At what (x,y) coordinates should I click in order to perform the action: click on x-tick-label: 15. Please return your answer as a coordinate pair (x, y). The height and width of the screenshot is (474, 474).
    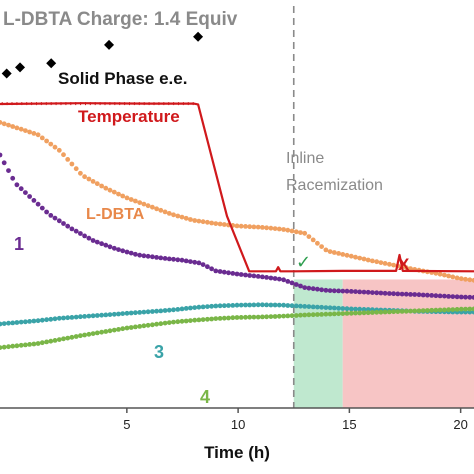
    Looking at the image, I should click on (349, 424).